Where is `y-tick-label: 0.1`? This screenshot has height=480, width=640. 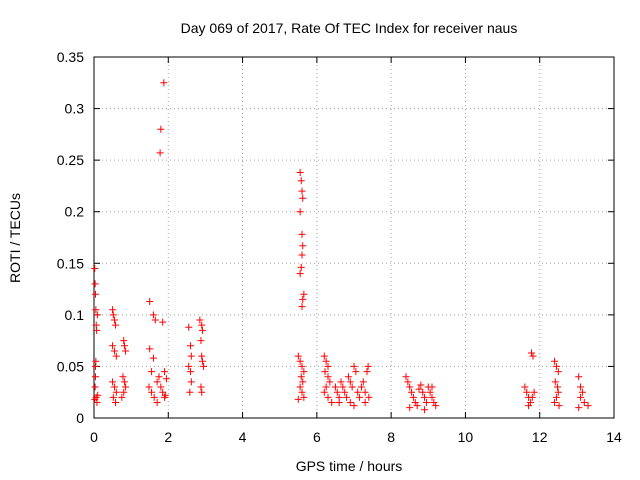 y-tick-label: 0.1 is located at coordinates (75, 315).